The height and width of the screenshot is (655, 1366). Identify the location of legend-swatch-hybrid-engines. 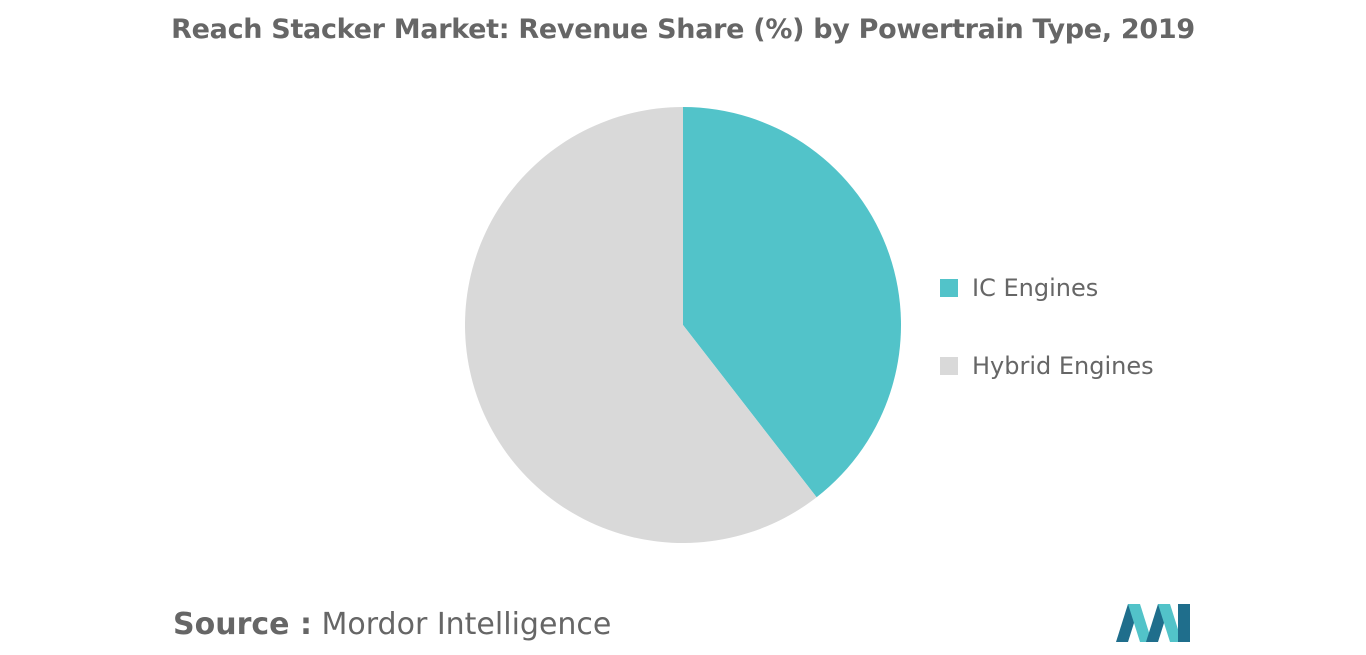
(949, 366).